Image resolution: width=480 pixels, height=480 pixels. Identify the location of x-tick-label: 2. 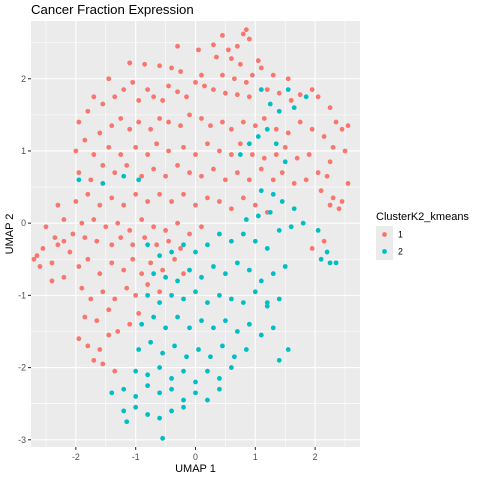
(315, 457).